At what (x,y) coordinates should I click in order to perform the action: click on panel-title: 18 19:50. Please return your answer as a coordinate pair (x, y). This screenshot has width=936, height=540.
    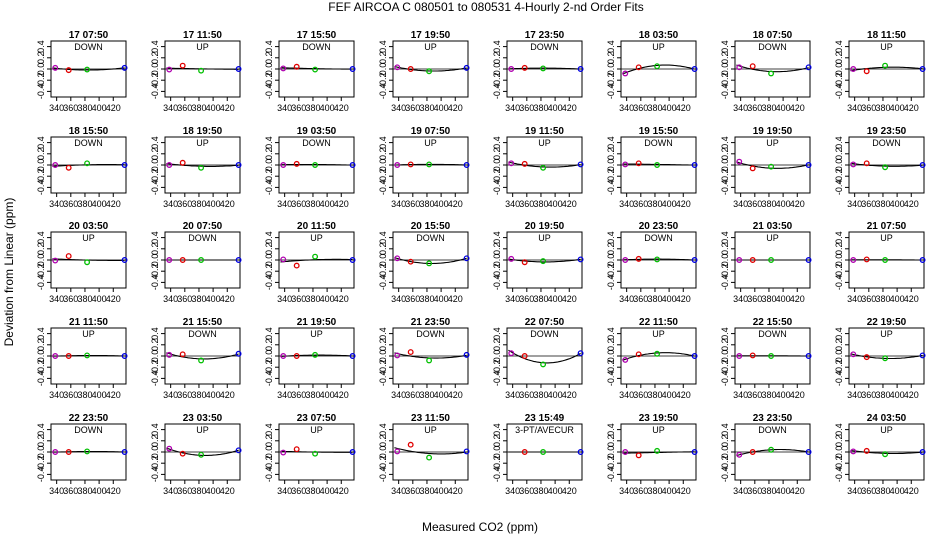
    Looking at the image, I should click on (203, 131).